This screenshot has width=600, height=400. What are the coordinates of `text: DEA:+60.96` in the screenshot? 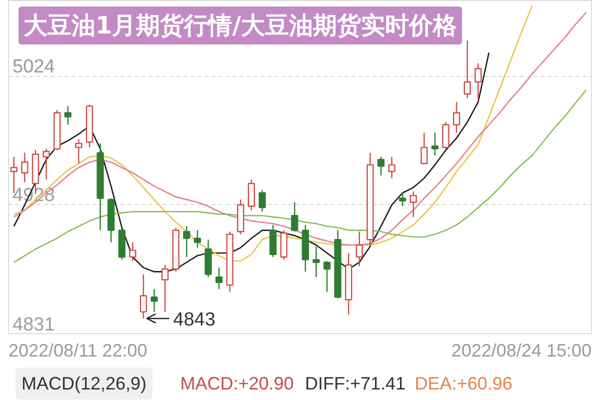 It's located at (463, 384).